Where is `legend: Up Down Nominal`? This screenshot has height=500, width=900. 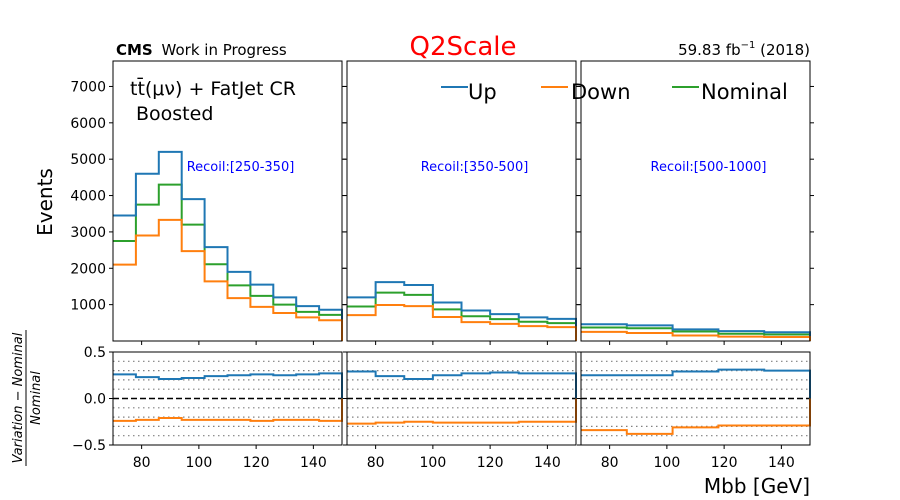 legend: Up Down Nominal is located at coordinates (614, 92).